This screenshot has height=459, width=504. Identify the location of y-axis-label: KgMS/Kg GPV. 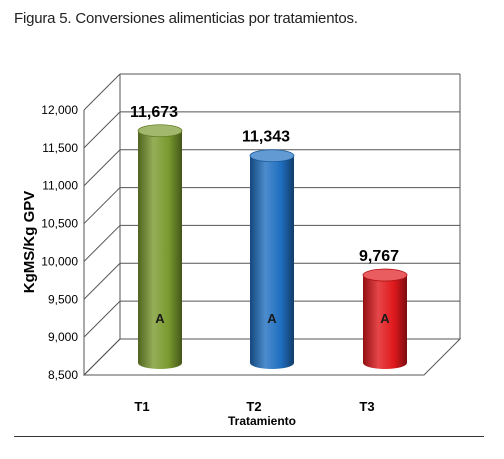
(29, 242).